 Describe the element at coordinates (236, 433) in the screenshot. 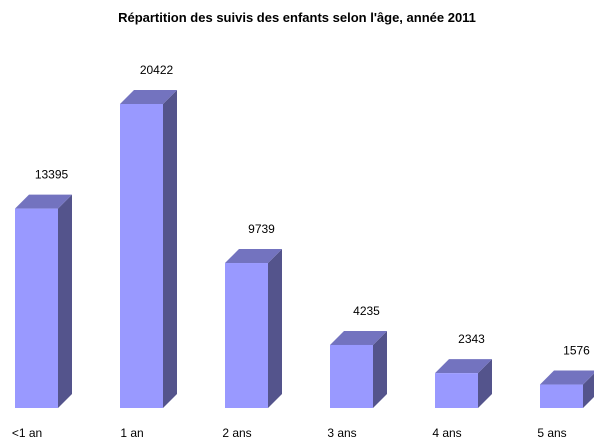

I see `x-tick-label: 2 ans` at that location.